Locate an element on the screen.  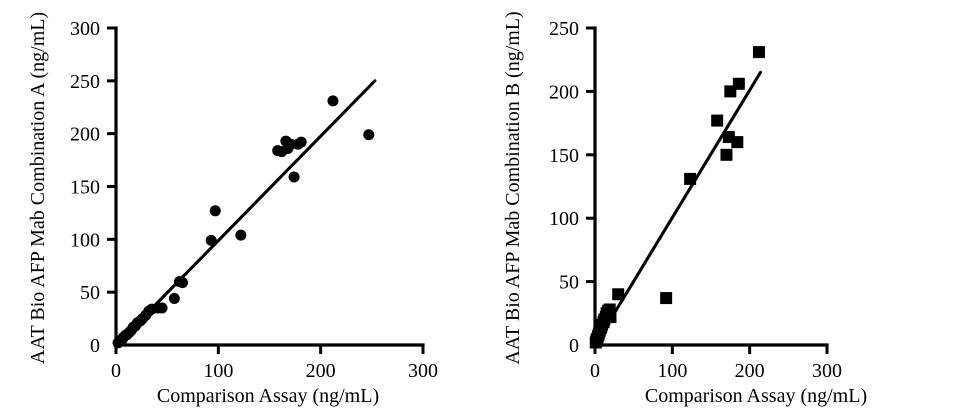
x-tick-label-b-1: 100 is located at coordinates (672, 371).